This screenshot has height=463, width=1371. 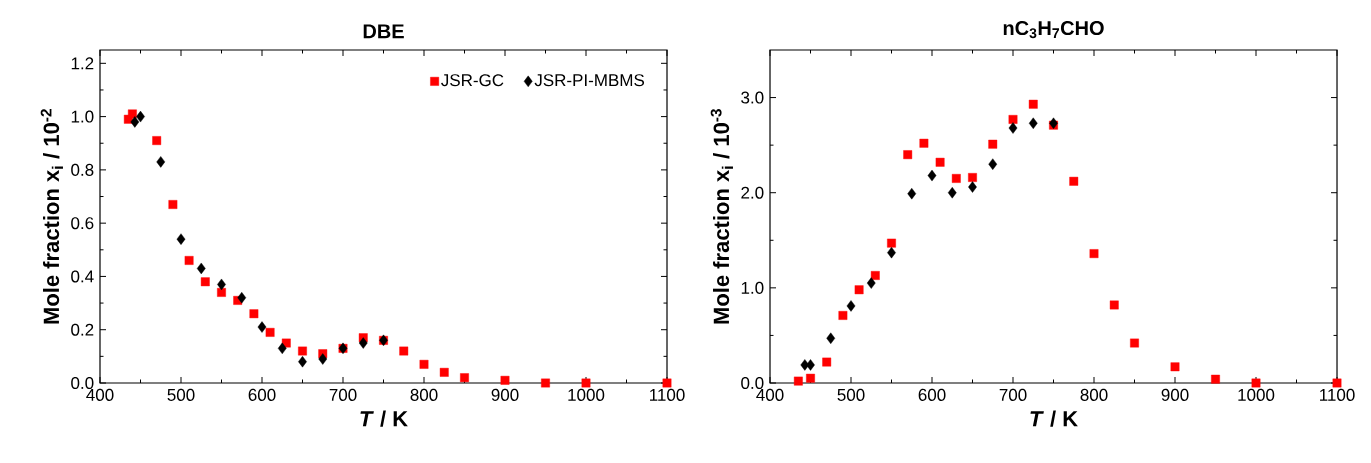 I want to click on y-tick-label: 0.4, so click(x=82, y=276).